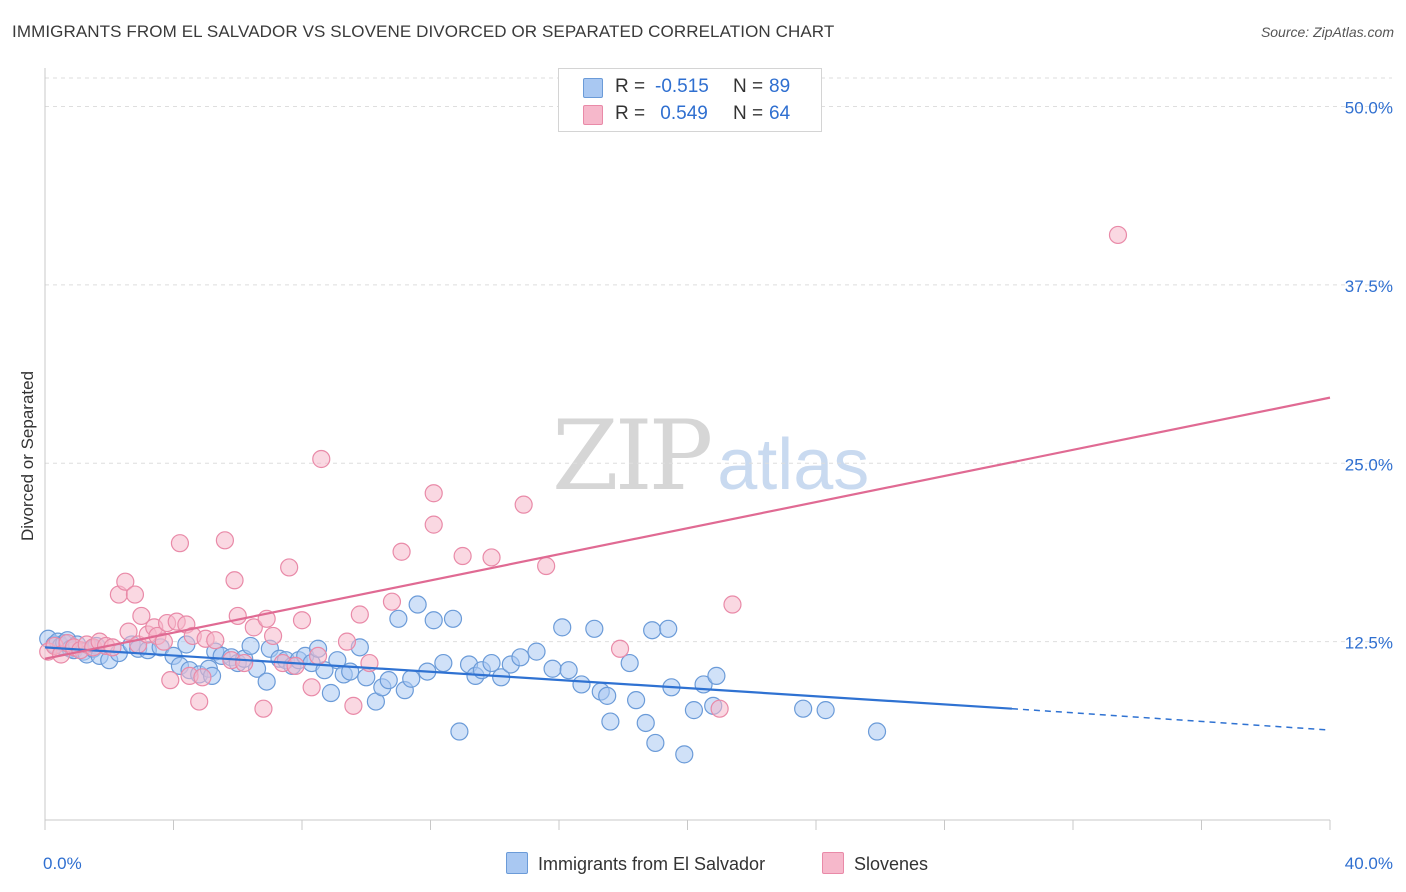 The image size is (1406, 892). What do you see at coordinates (833, 863) in the screenshot?
I see `bottom-legend-swatch-pink` at bounding box center [833, 863].